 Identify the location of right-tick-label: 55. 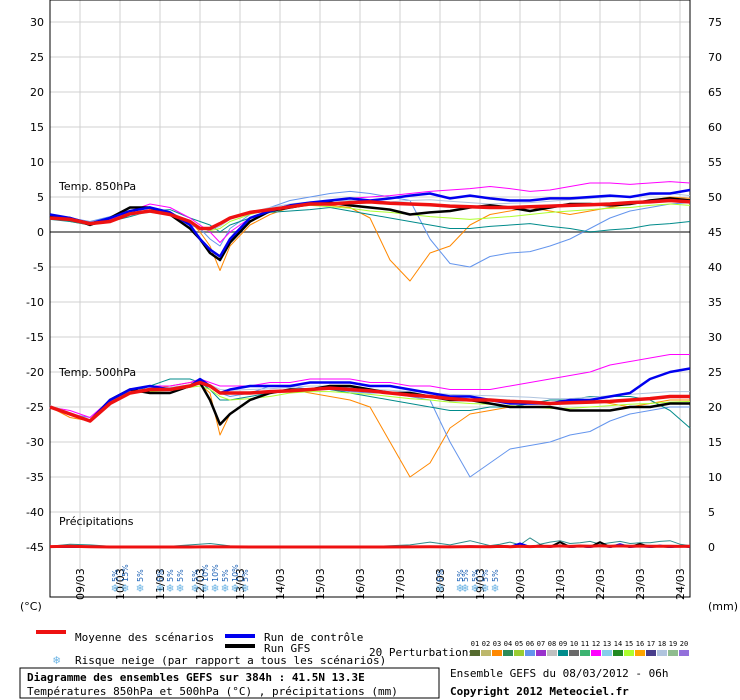
(715, 162).